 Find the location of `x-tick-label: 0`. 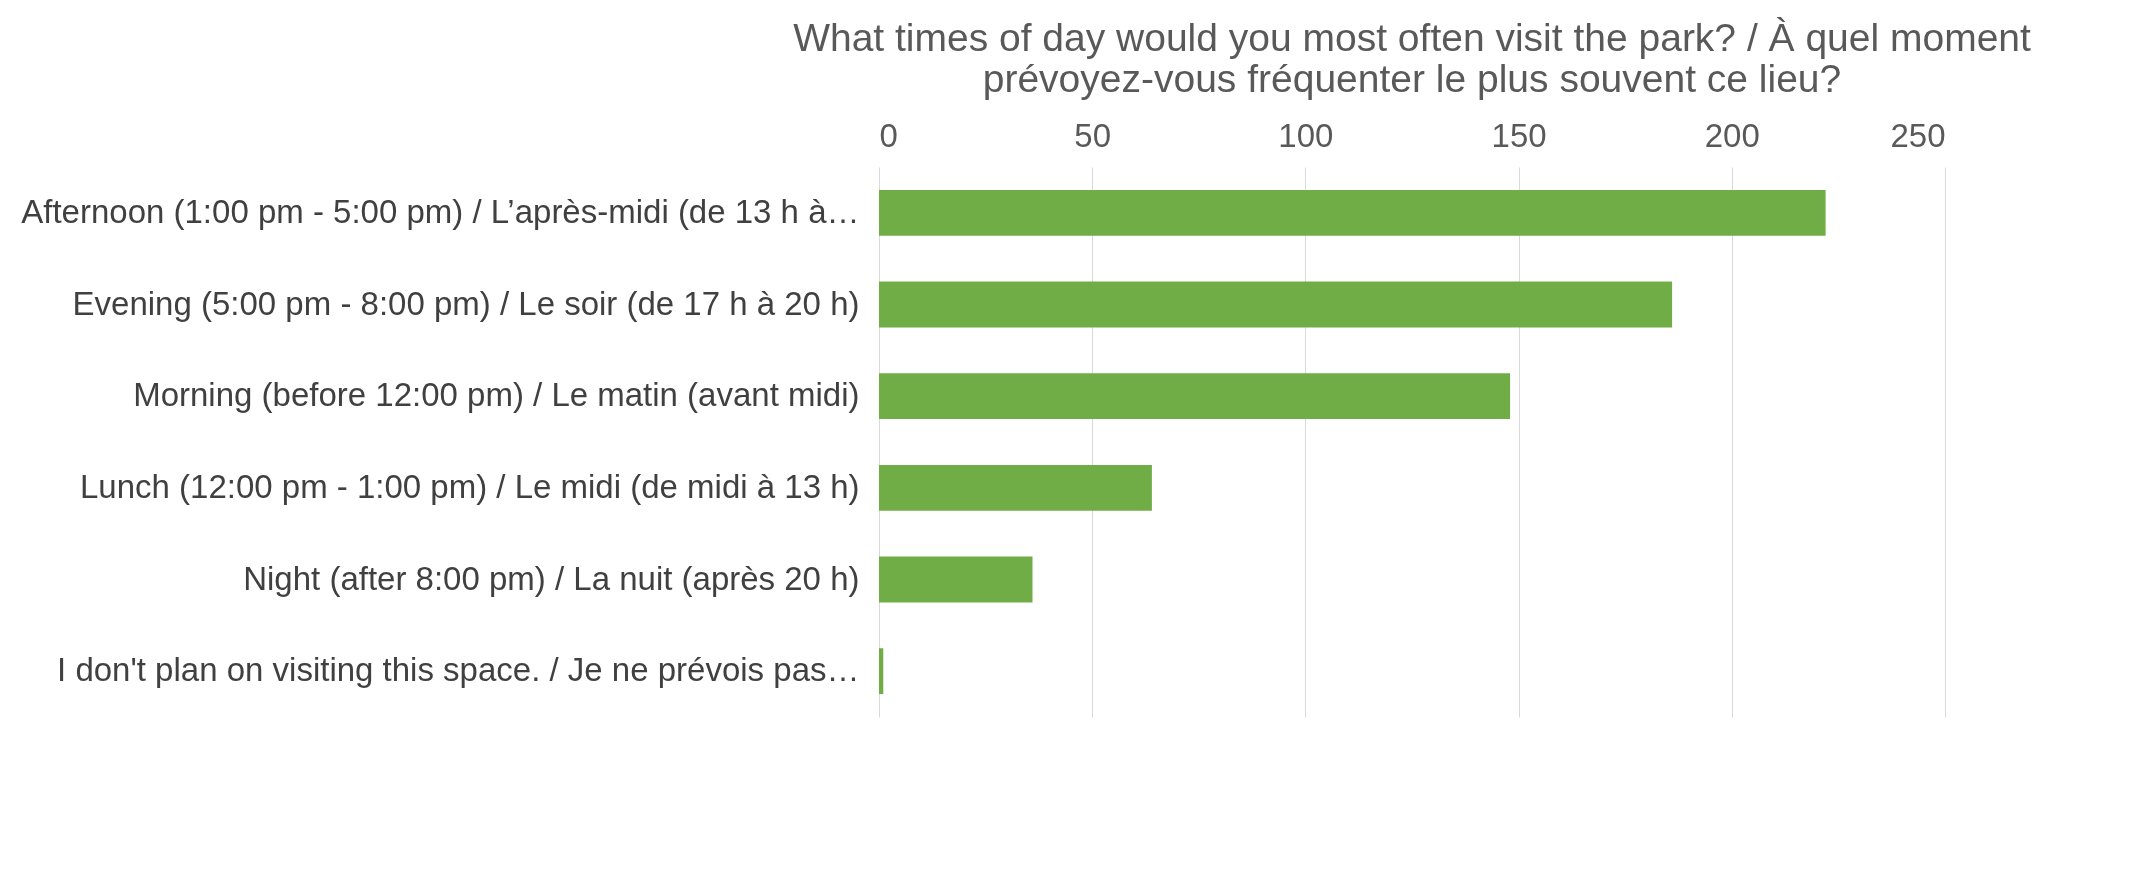

x-tick-label: 0 is located at coordinates (888, 135).